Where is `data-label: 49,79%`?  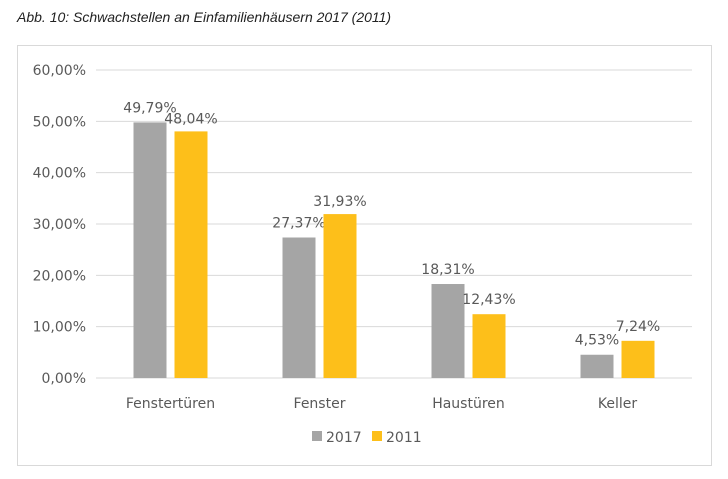 data-label: 49,79% is located at coordinates (149, 108).